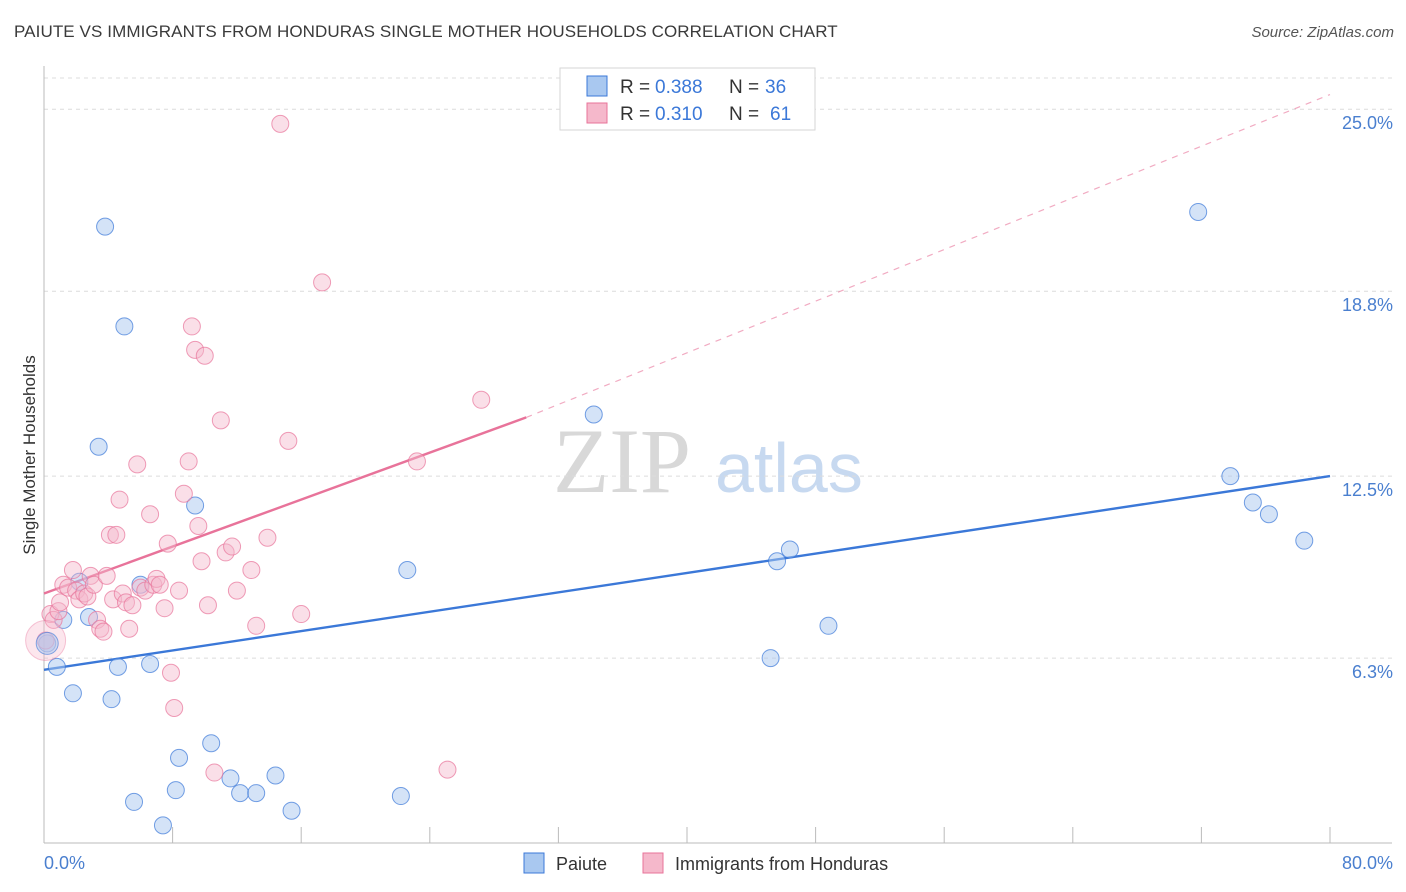  I want to click on series-legend: Paiute Immigrants from Honduras, so click(705, 863).